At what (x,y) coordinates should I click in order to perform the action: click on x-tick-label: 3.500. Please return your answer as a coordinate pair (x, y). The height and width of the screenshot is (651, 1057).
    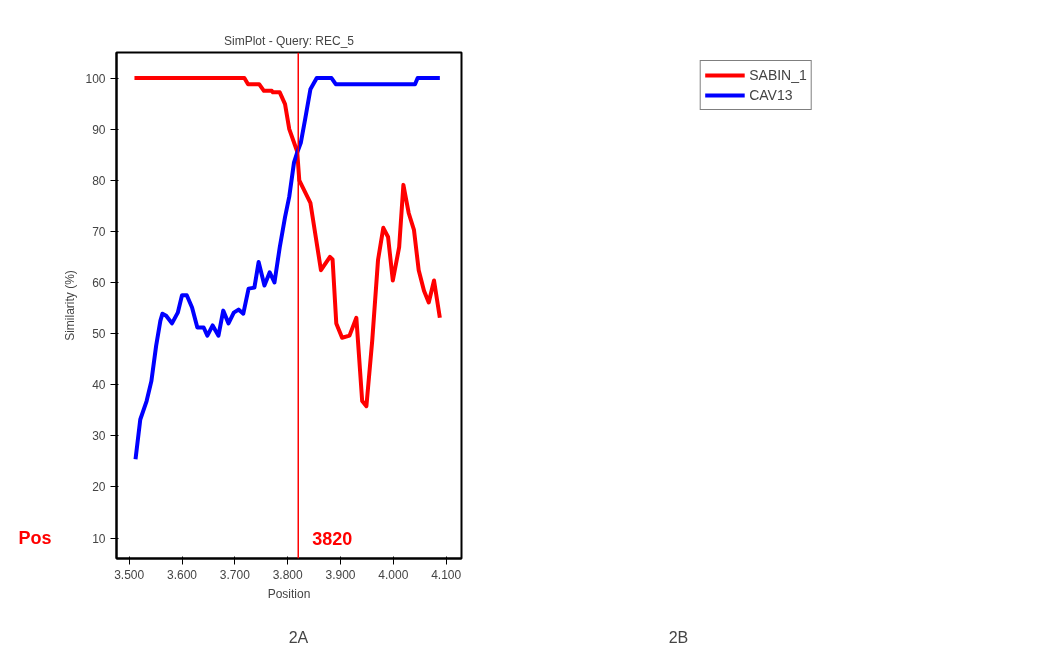
    Looking at the image, I should click on (129, 574).